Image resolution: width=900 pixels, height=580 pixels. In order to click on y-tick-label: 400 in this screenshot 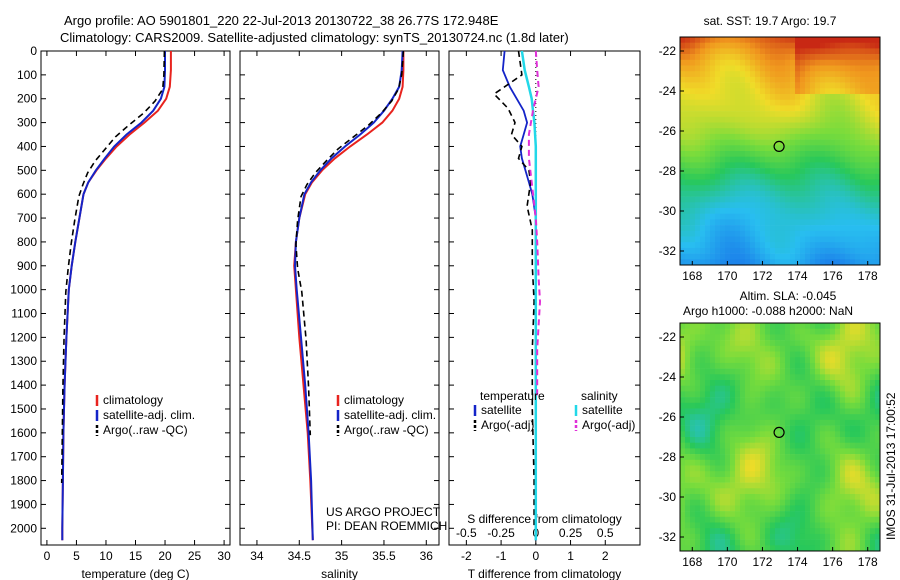, I will do `click(27, 146)`.